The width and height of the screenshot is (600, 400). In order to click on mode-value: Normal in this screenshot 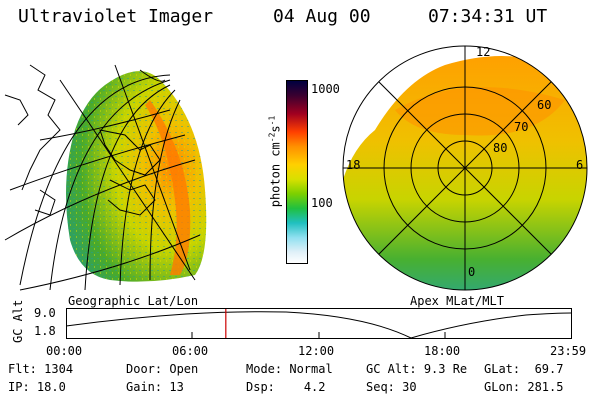, I will do `click(311, 369)`.